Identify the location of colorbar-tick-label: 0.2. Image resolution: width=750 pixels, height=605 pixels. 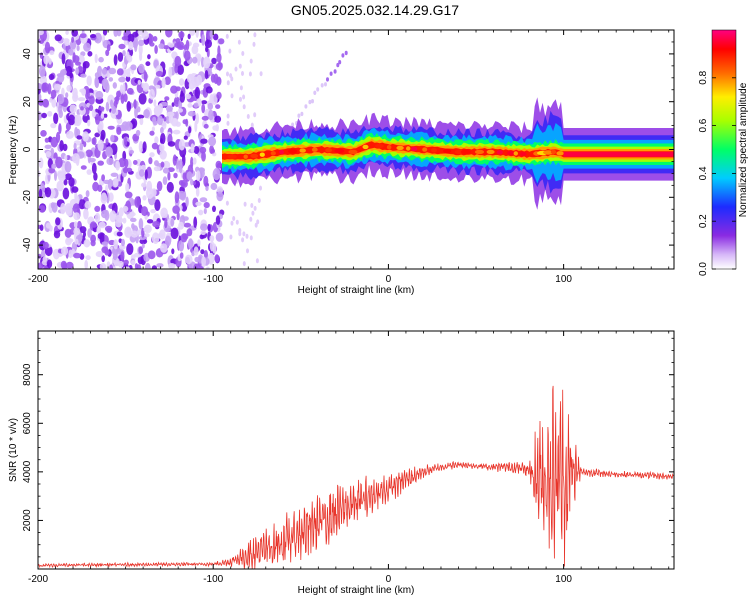
(703, 221).